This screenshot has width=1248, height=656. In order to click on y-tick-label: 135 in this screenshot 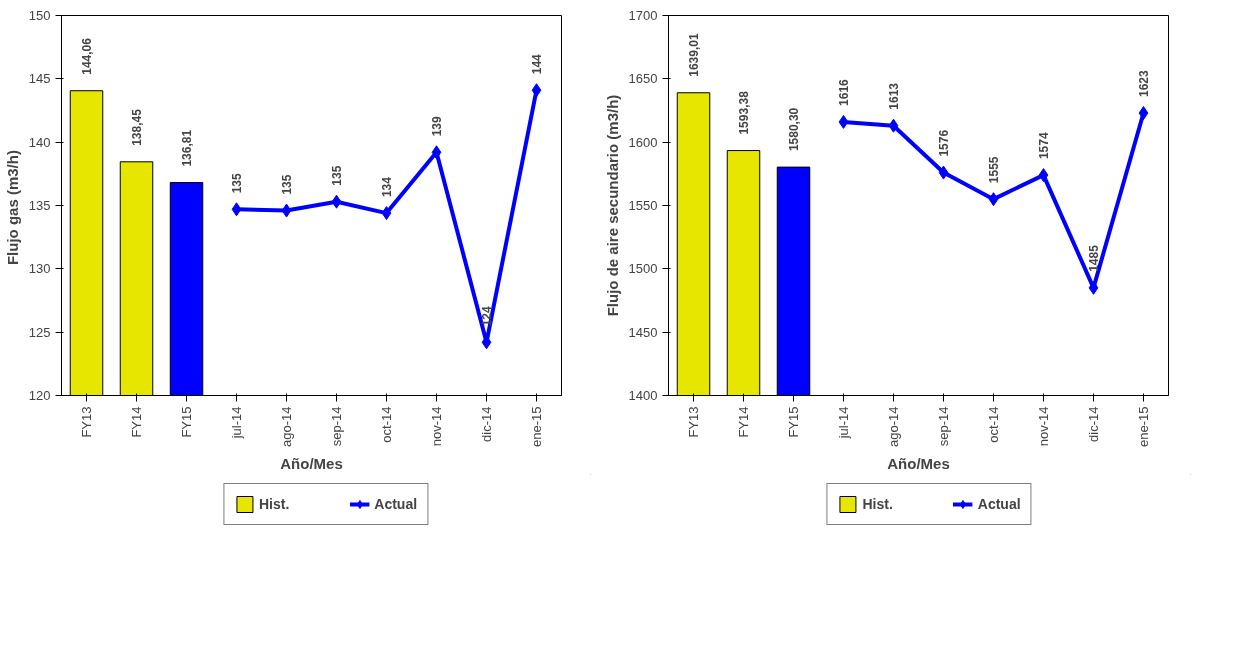, I will do `click(39, 205)`.